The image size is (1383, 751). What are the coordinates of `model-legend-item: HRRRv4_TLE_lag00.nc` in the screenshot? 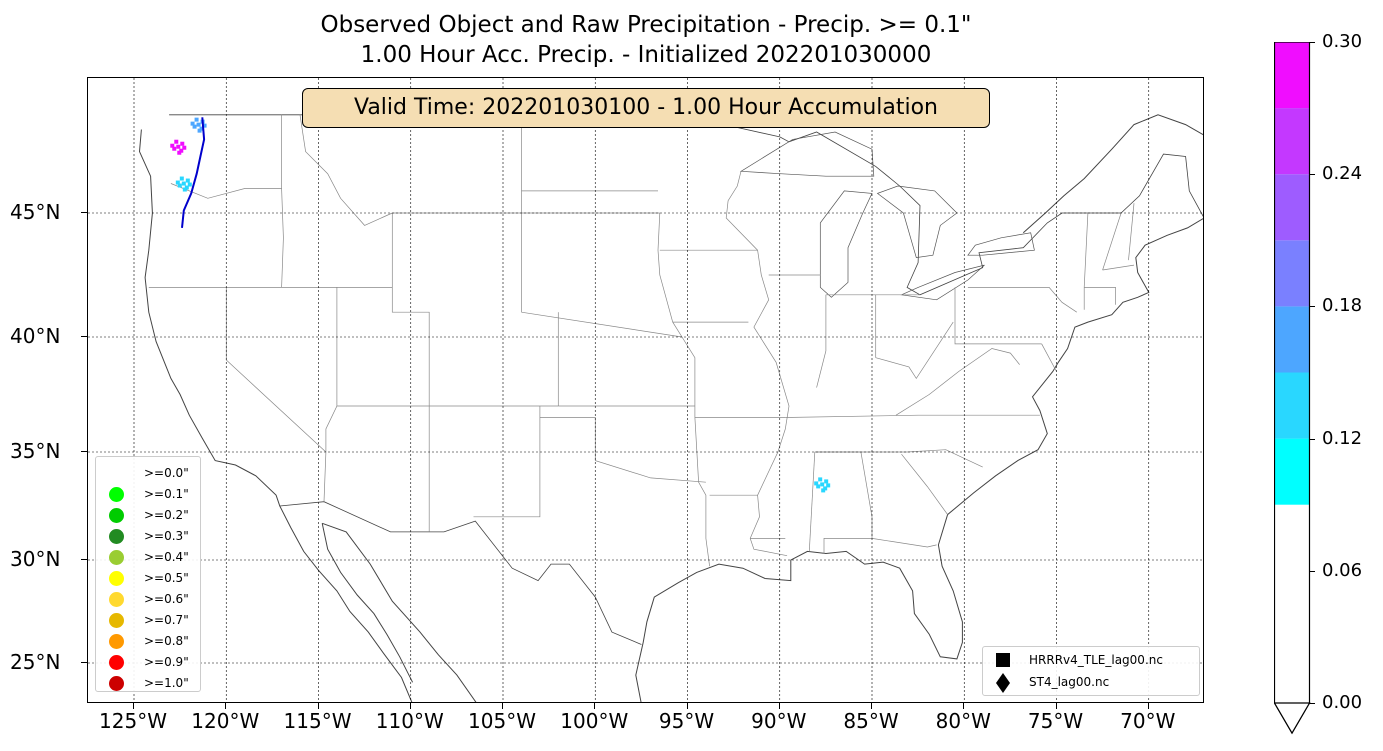 It's located at (1092, 660).